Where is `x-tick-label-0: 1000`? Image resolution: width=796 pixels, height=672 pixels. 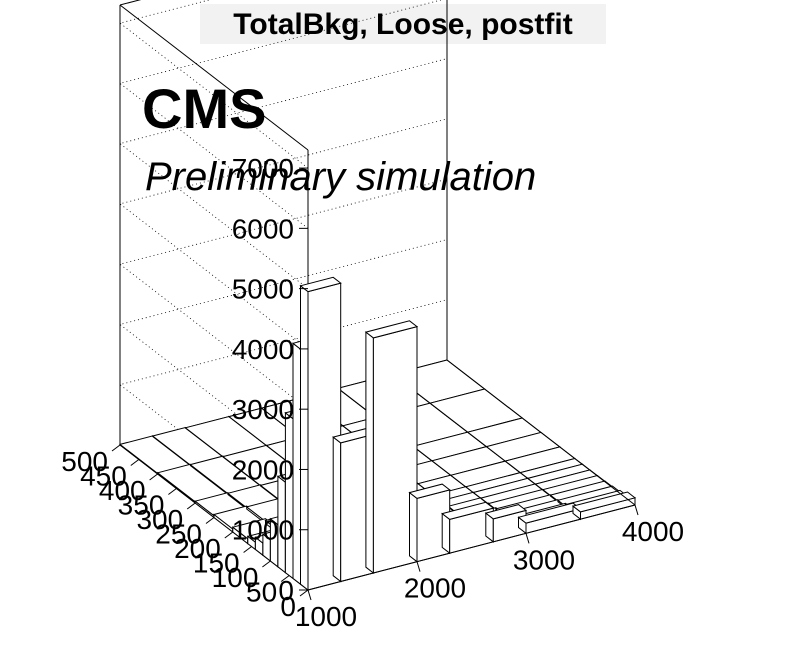 x-tick-label-0: 1000 is located at coordinates (326, 616).